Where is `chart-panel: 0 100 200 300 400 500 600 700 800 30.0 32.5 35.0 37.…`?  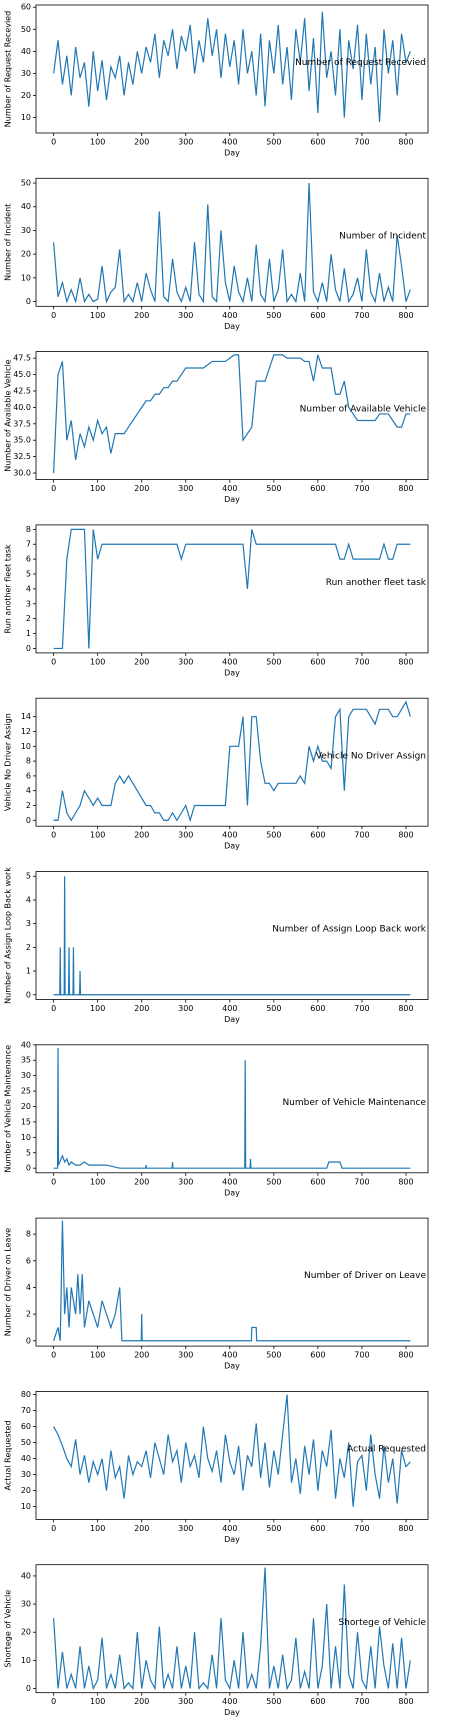 chart-panel: 0 100 200 300 400 500 600 700 800 30.0 32.5 35.0 37.… is located at coordinates (216, 427).